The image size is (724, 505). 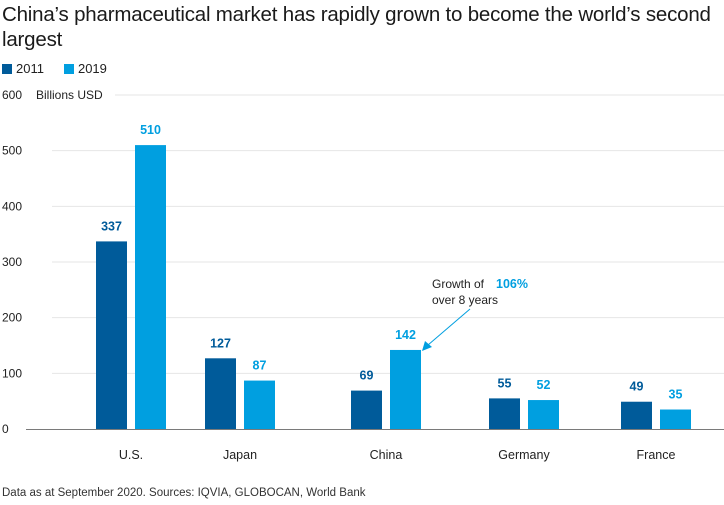 I want to click on annotation-text-line1: Growth of, so click(x=458, y=284).